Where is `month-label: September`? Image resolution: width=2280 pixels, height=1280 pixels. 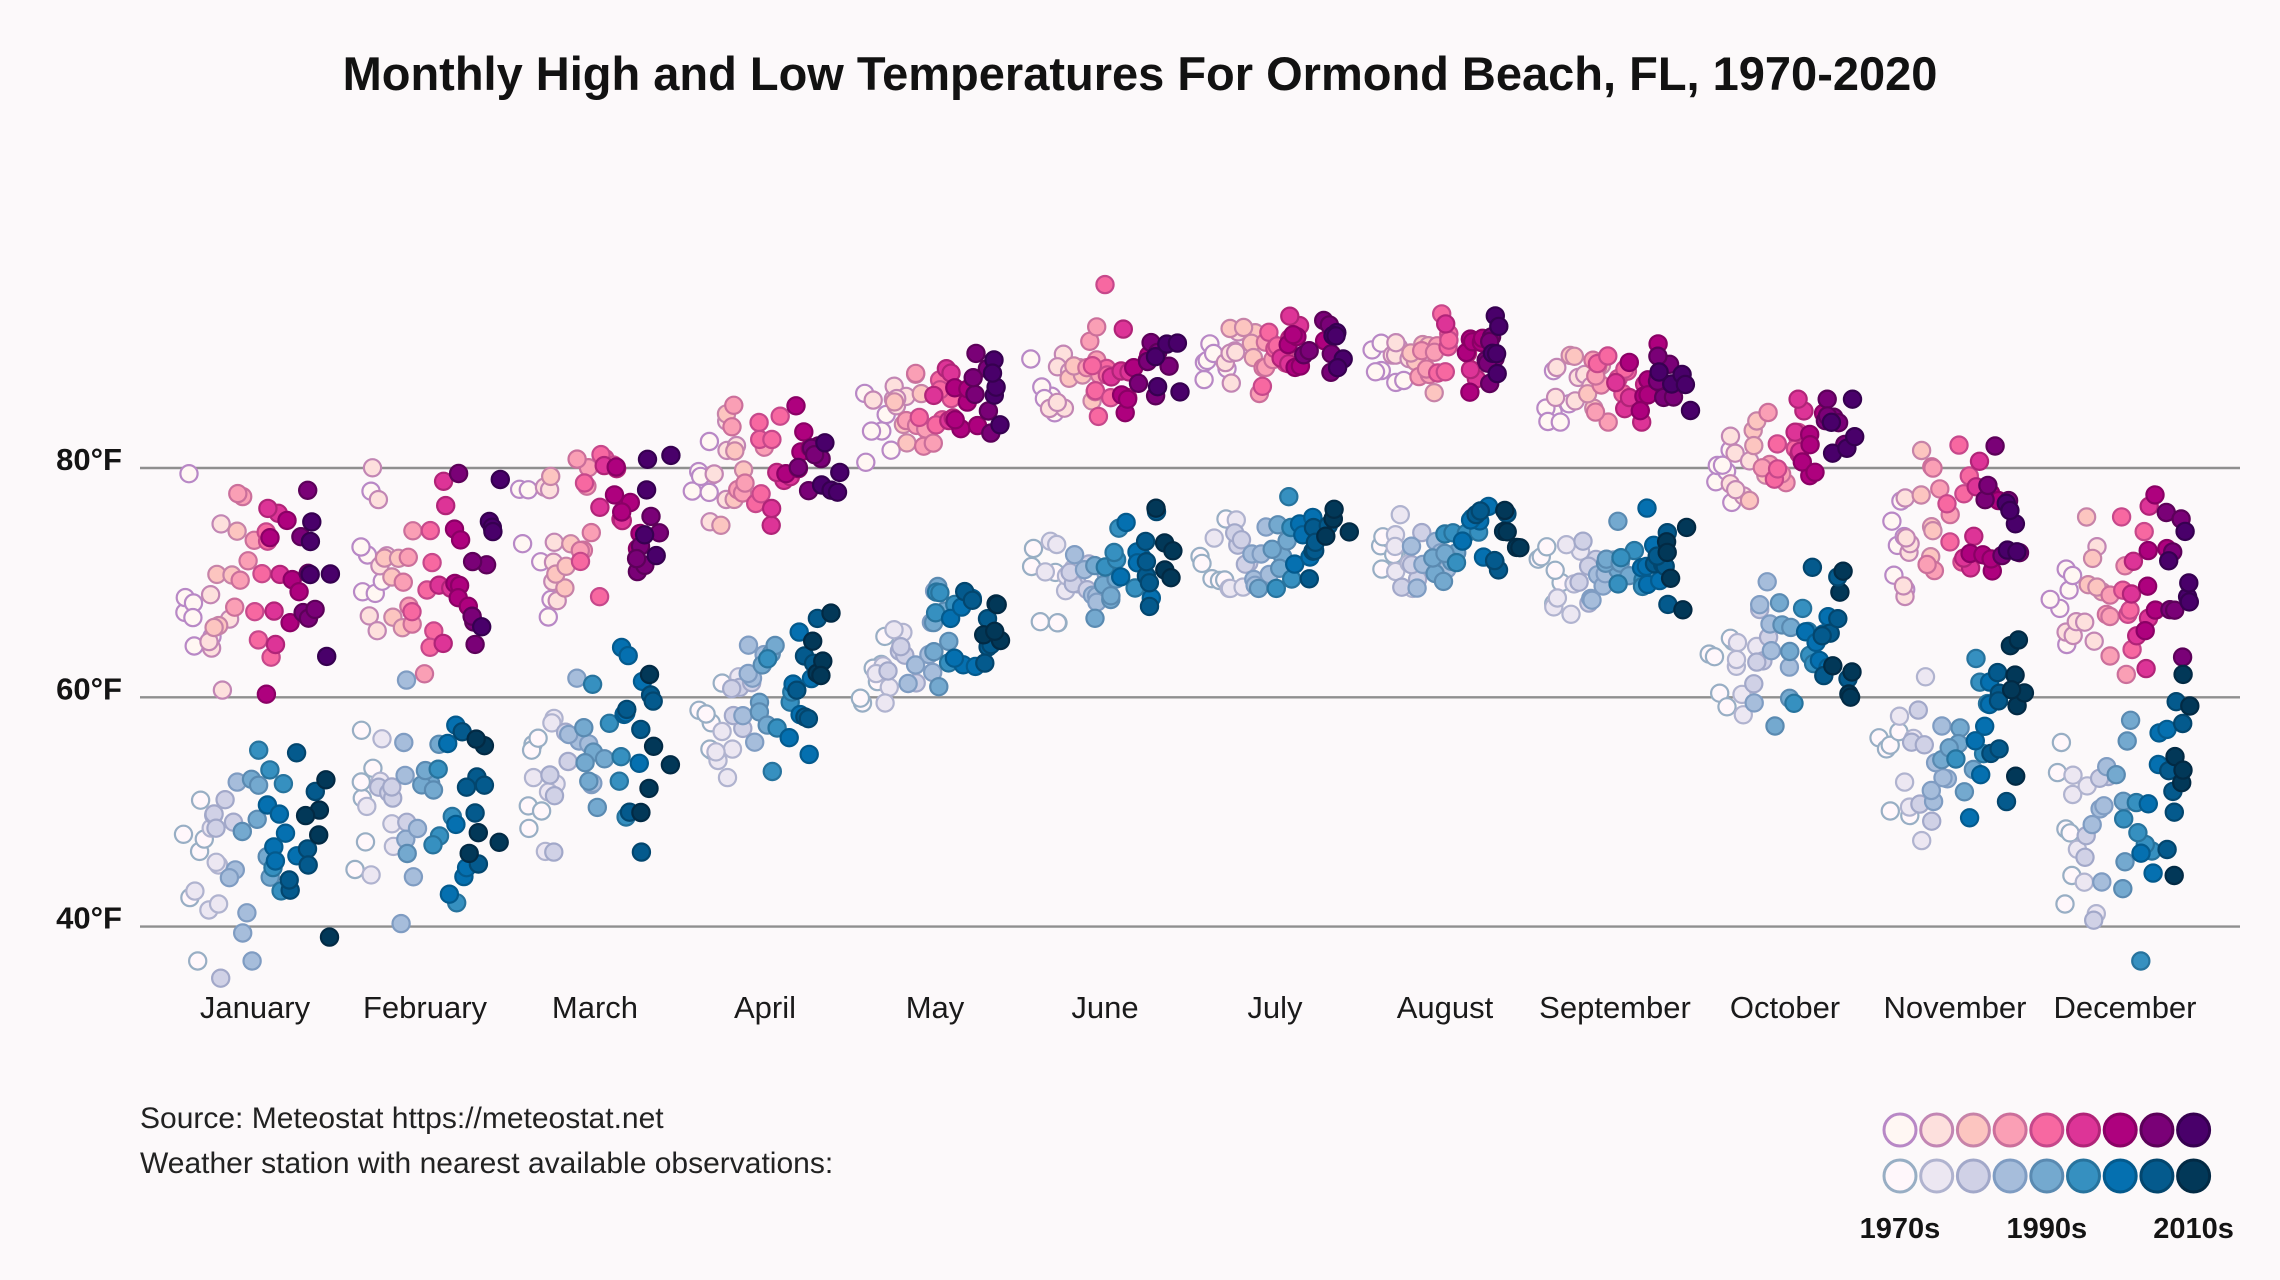 month-label: September is located at coordinates (1615, 1007).